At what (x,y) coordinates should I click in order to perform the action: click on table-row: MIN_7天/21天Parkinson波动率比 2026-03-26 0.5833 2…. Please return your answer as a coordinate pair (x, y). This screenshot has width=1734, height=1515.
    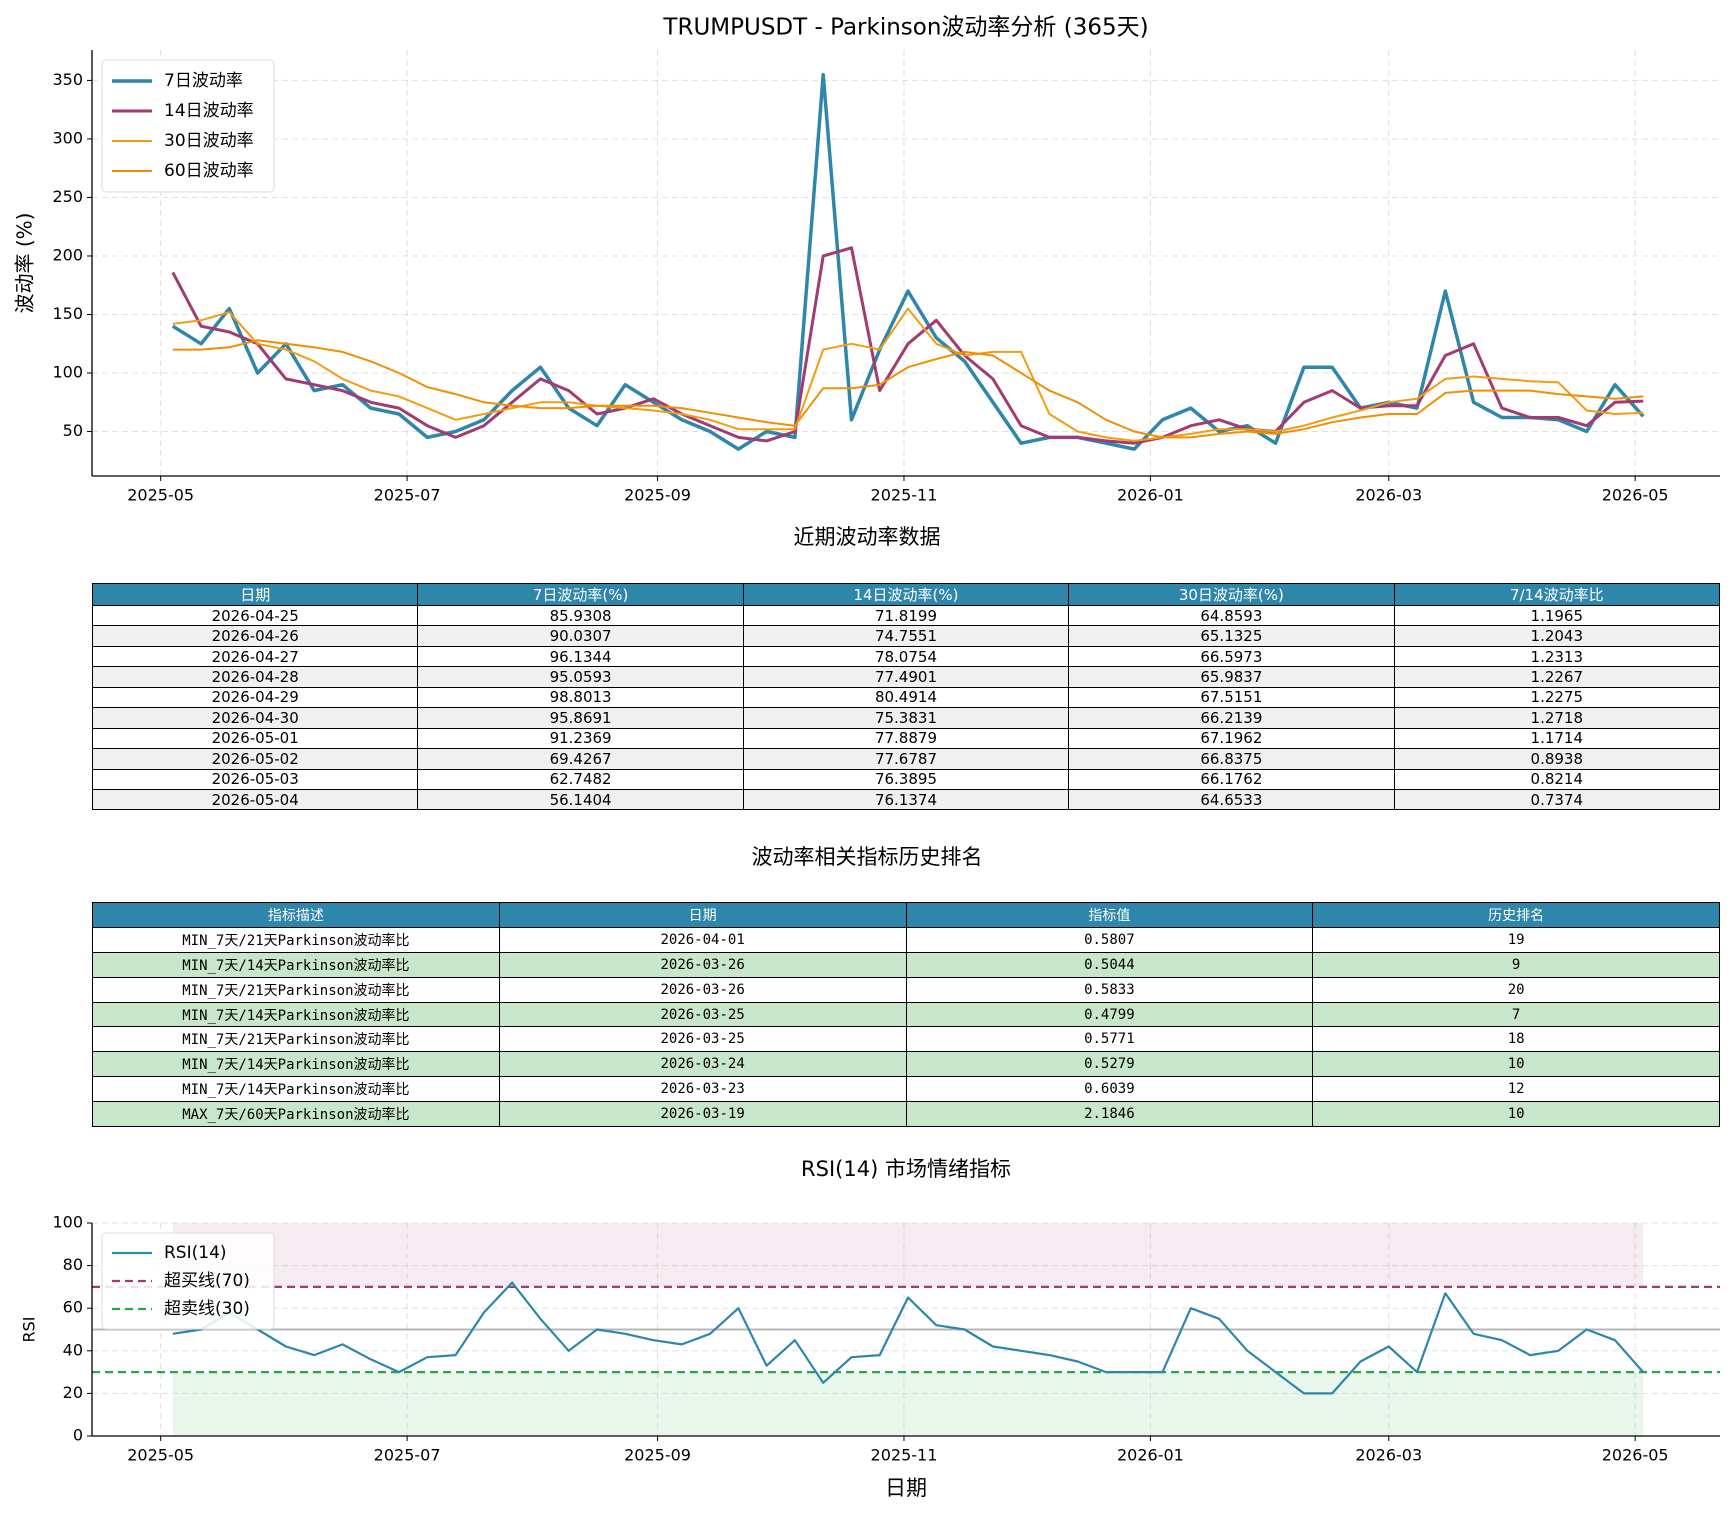
    Looking at the image, I should click on (906, 989).